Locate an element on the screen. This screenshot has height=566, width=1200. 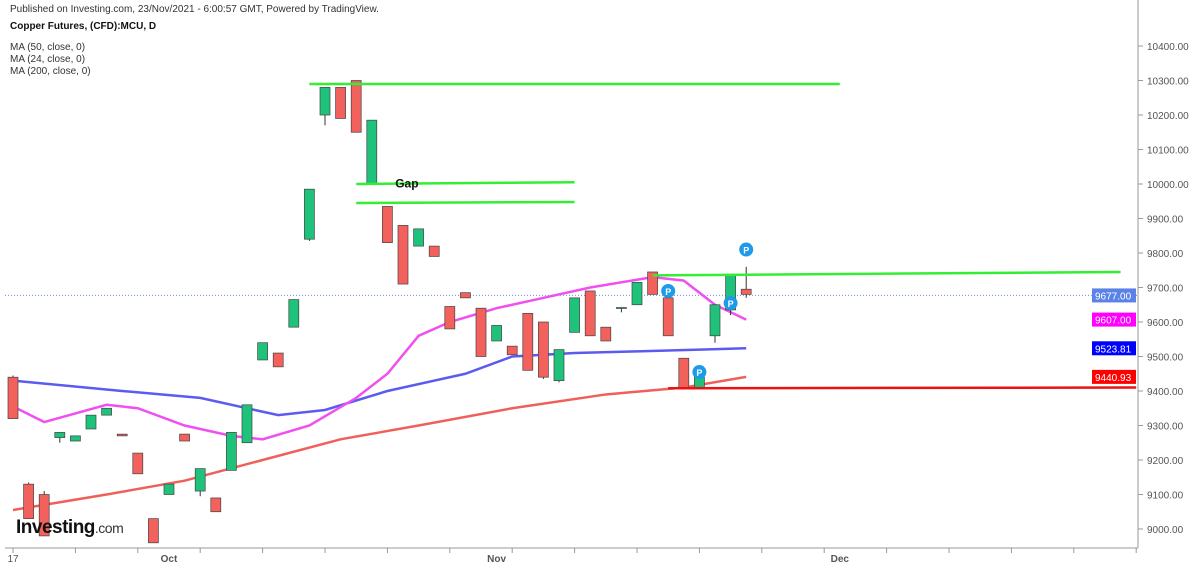
y-tick-label: 9900.00 is located at coordinates (1165, 220).